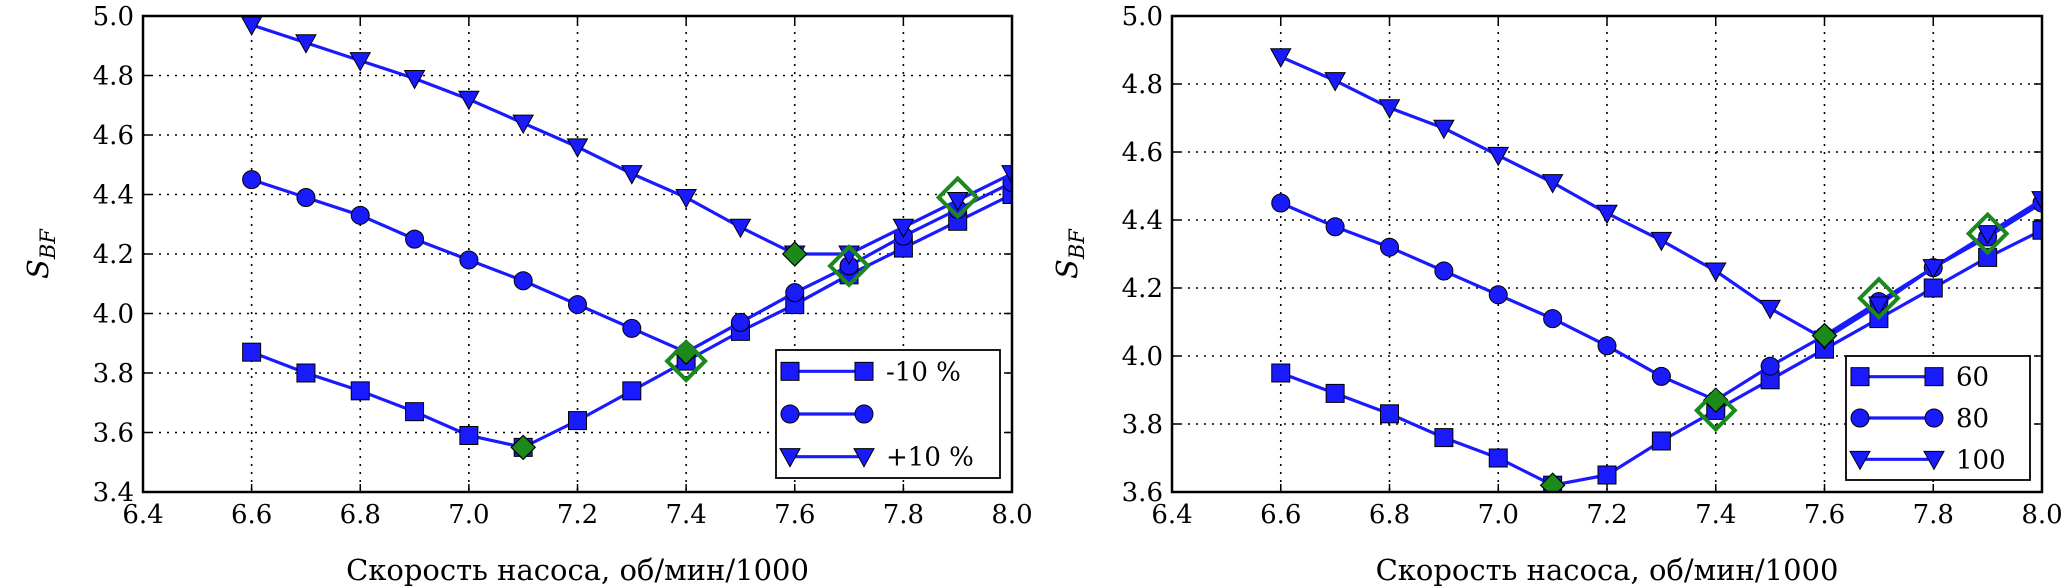 Image resolution: width=2066 pixels, height=588 pixels. Describe the element at coordinates (142, 515) in the screenshot. I see `x-tick-label: 6.4` at that location.